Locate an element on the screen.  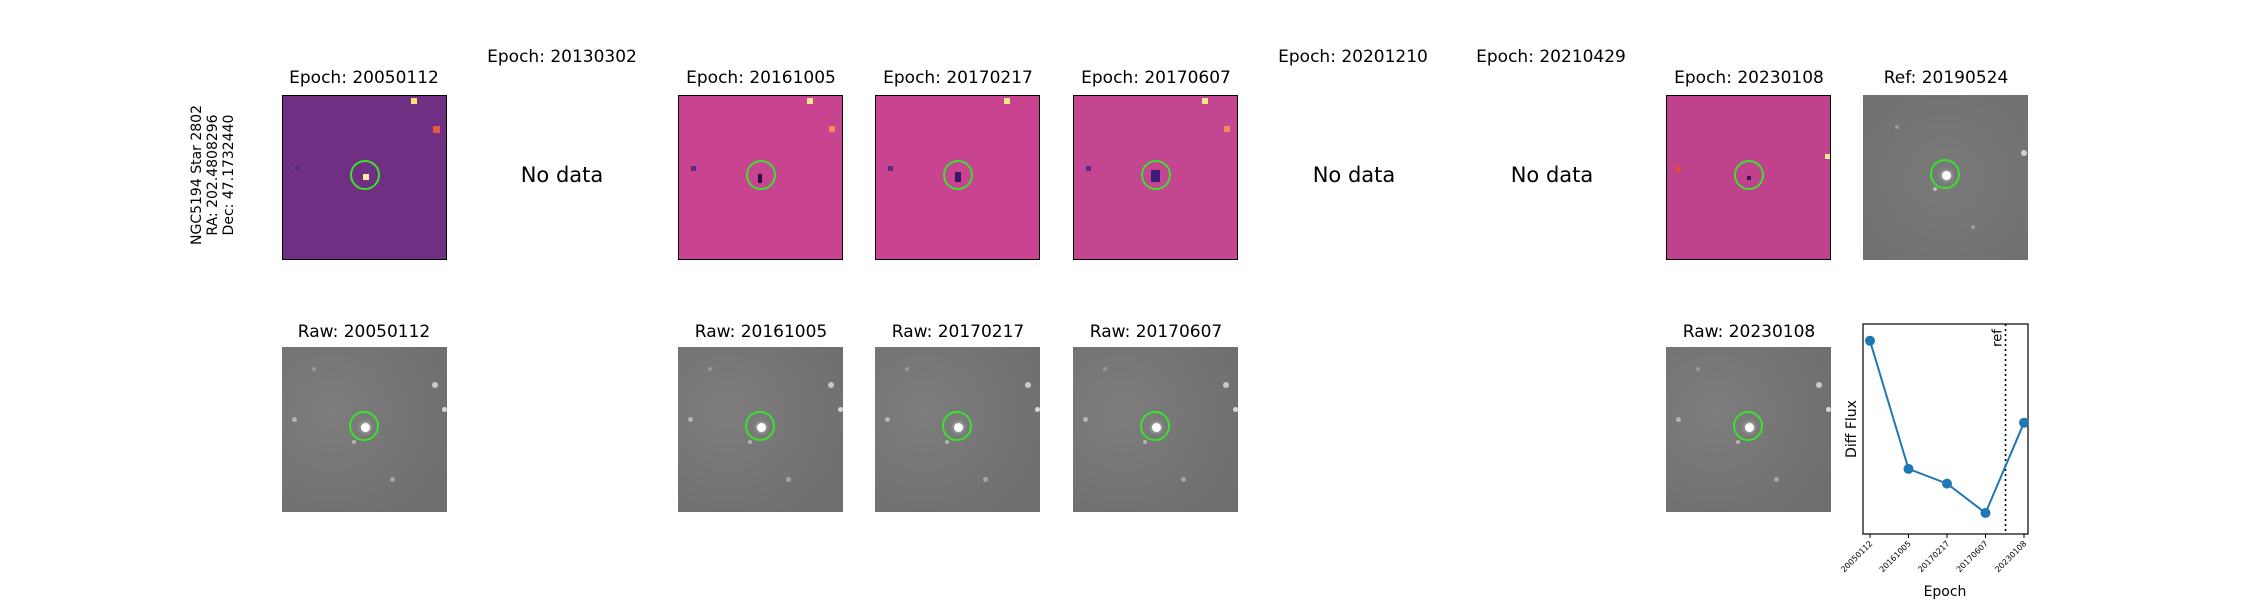
raw-title-3: Raw: 20161005 is located at coordinates (761, 332).